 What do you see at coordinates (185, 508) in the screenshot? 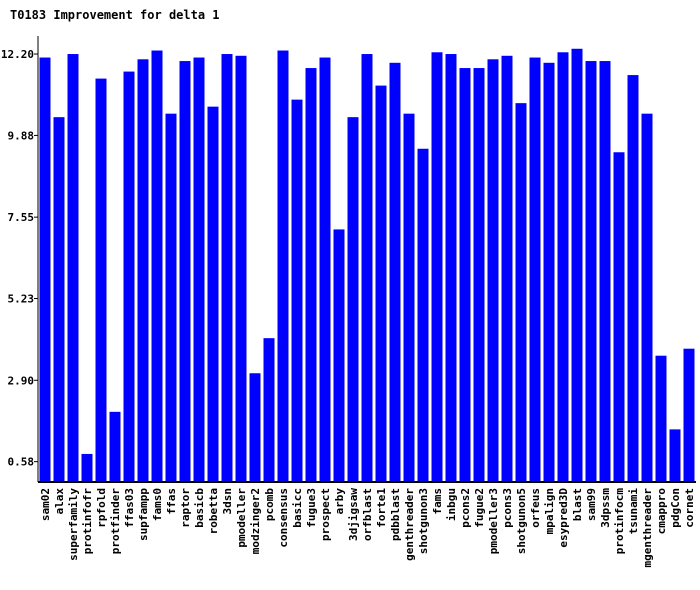
I see `x-tick-label: raptor` at bounding box center [185, 508].